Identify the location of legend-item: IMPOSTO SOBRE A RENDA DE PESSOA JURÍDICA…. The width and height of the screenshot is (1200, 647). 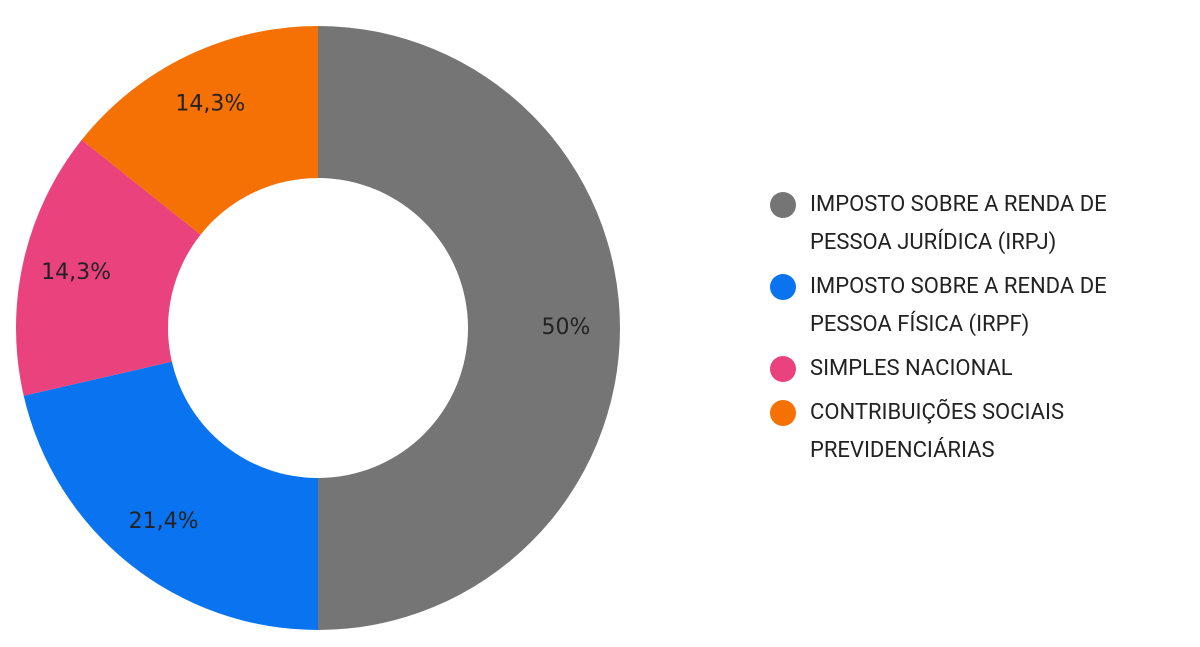
(980, 224).